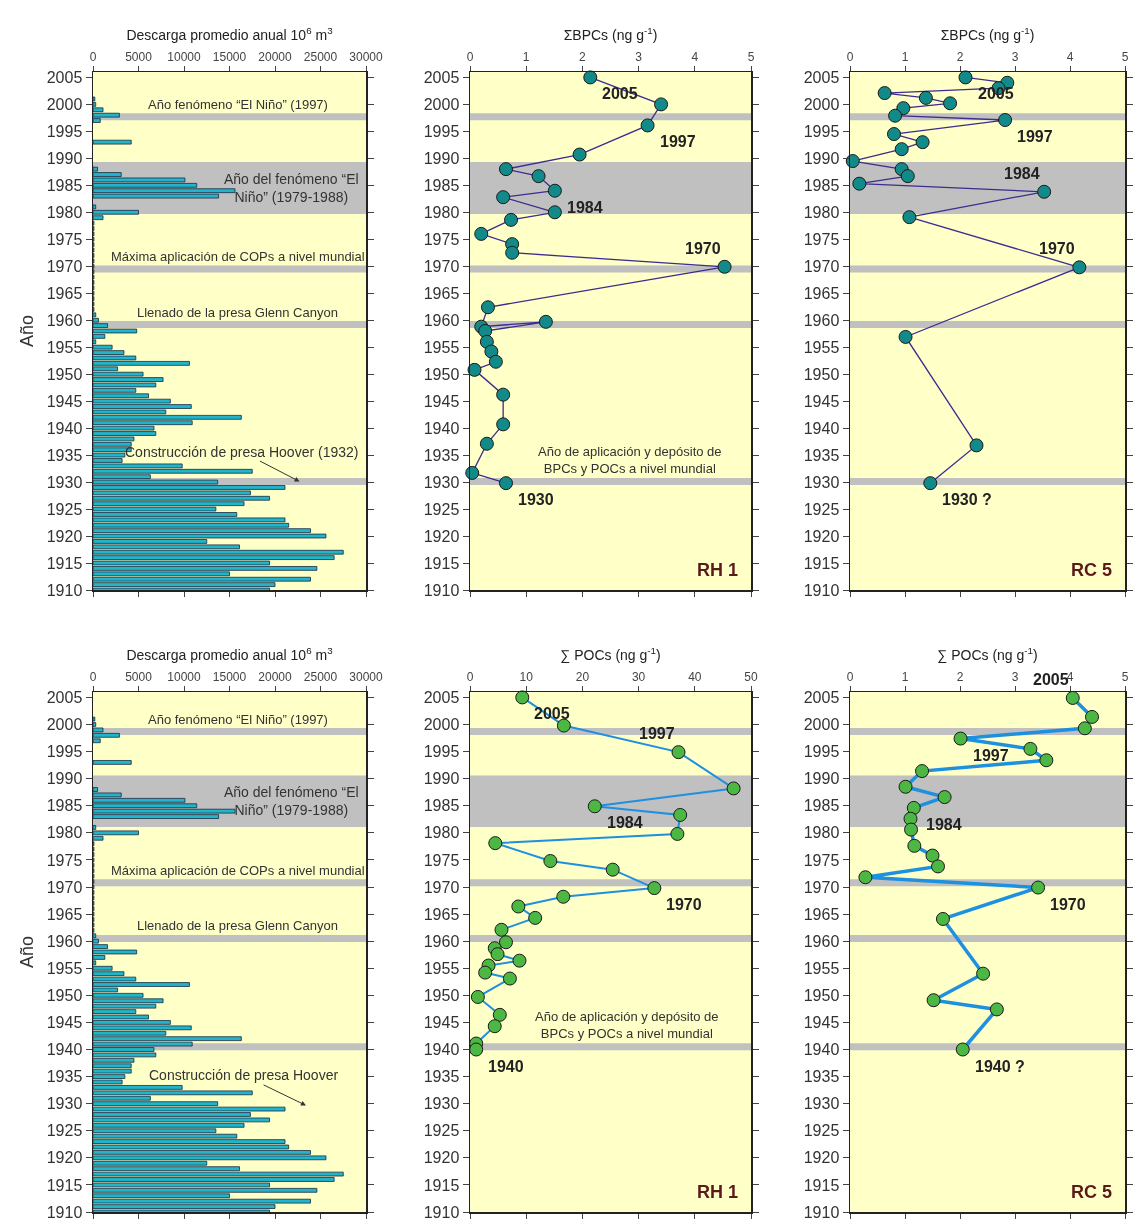 This screenshot has width=1137, height=1226. I want to click on y-axis-title: Año, so click(27, 331).